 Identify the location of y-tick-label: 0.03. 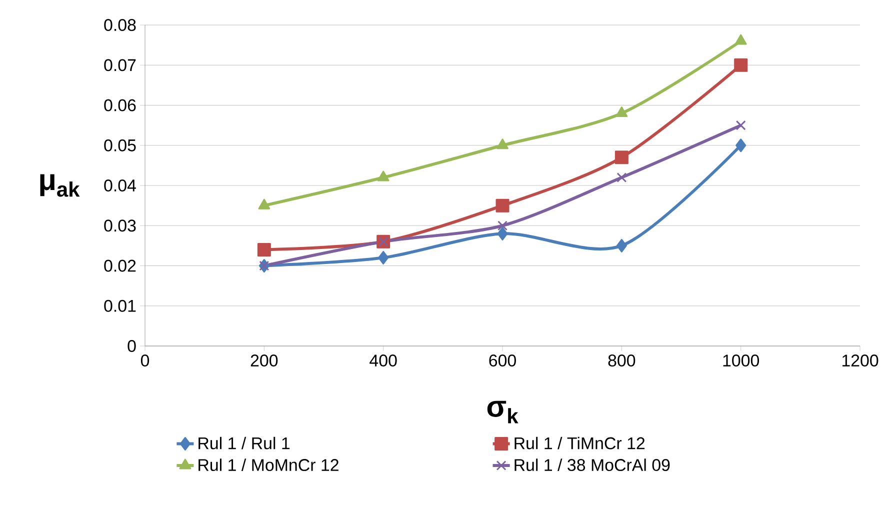
(120, 226).